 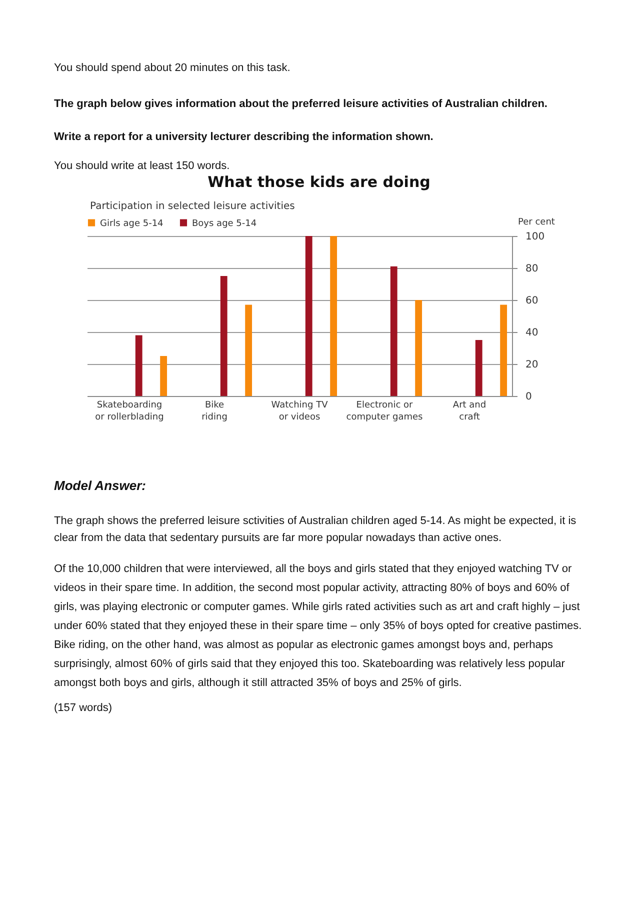 What do you see at coordinates (469, 411) in the screenshot?
I see `x-tick-label: Art and craft` at bounding box center [469, 411].